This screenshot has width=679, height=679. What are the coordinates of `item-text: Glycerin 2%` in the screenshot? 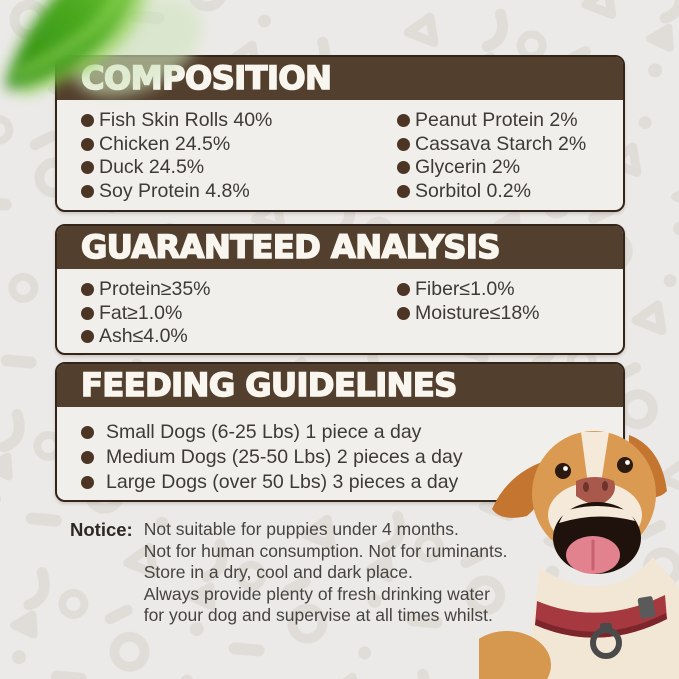 It's located at (468, 167).